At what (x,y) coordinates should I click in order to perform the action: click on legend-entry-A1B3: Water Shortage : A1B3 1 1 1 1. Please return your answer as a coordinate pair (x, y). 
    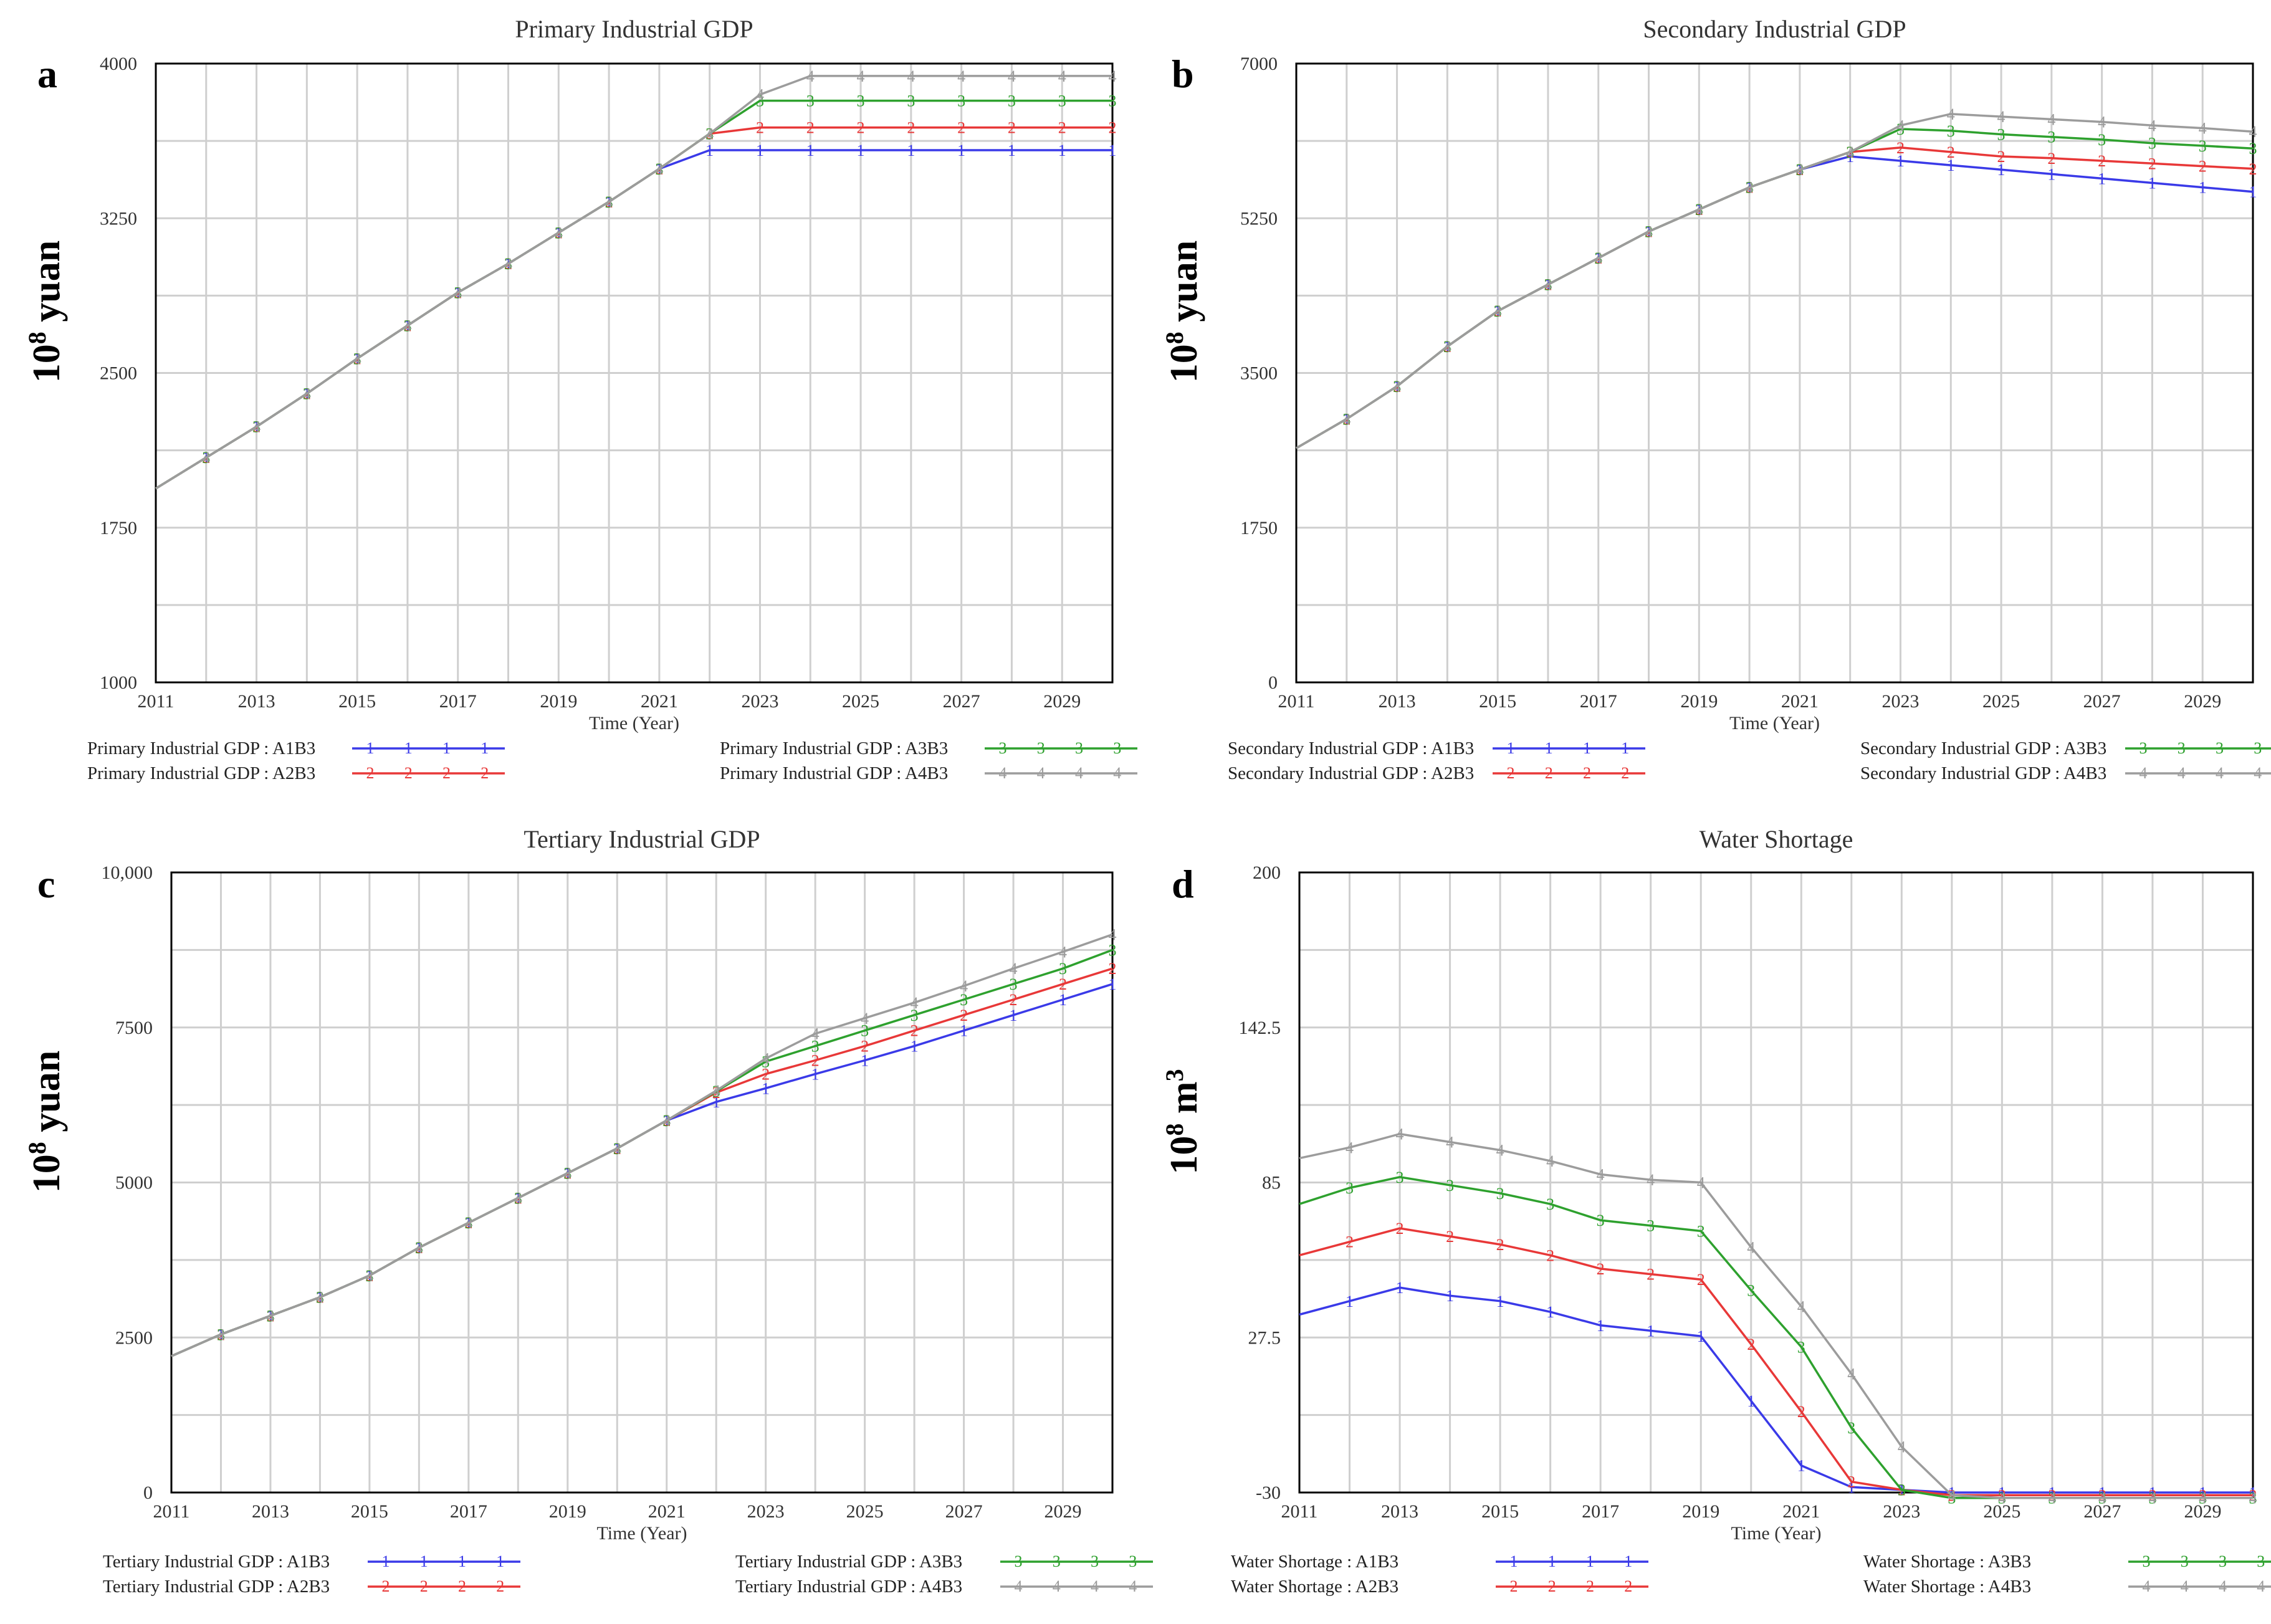
    Looking at the image, I should click on (1439, 1562).